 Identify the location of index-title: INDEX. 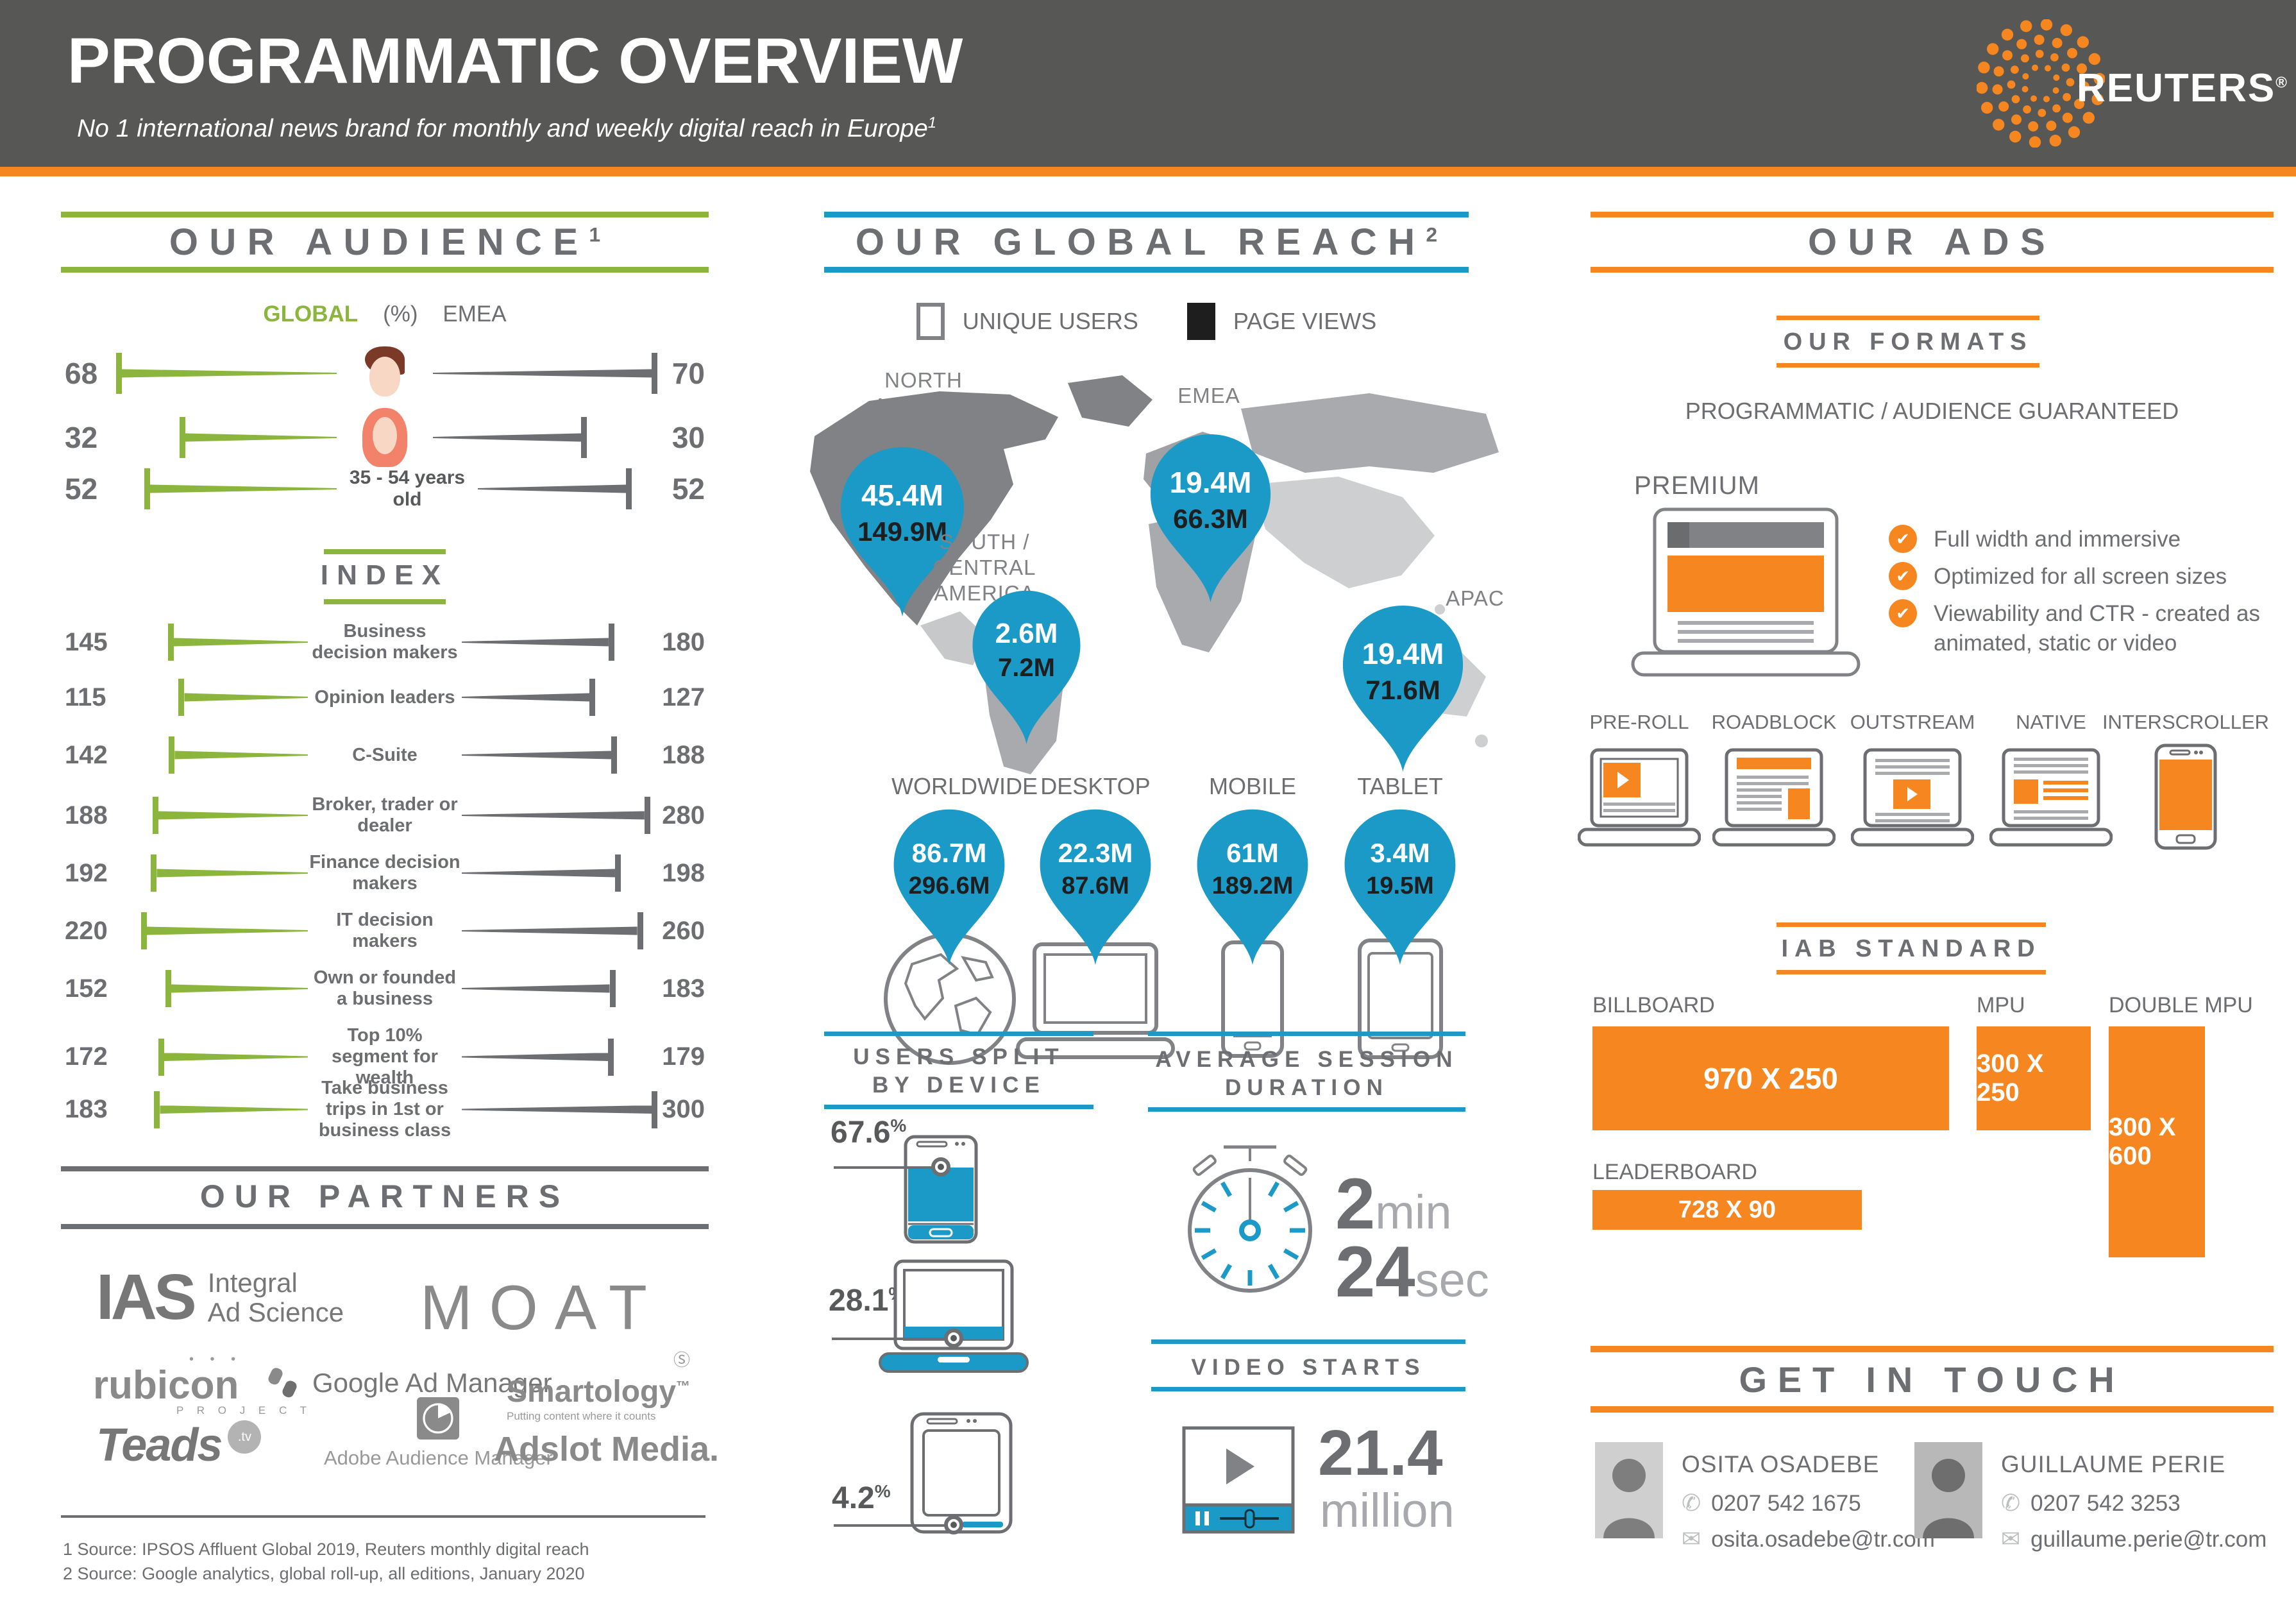
(385, 575).